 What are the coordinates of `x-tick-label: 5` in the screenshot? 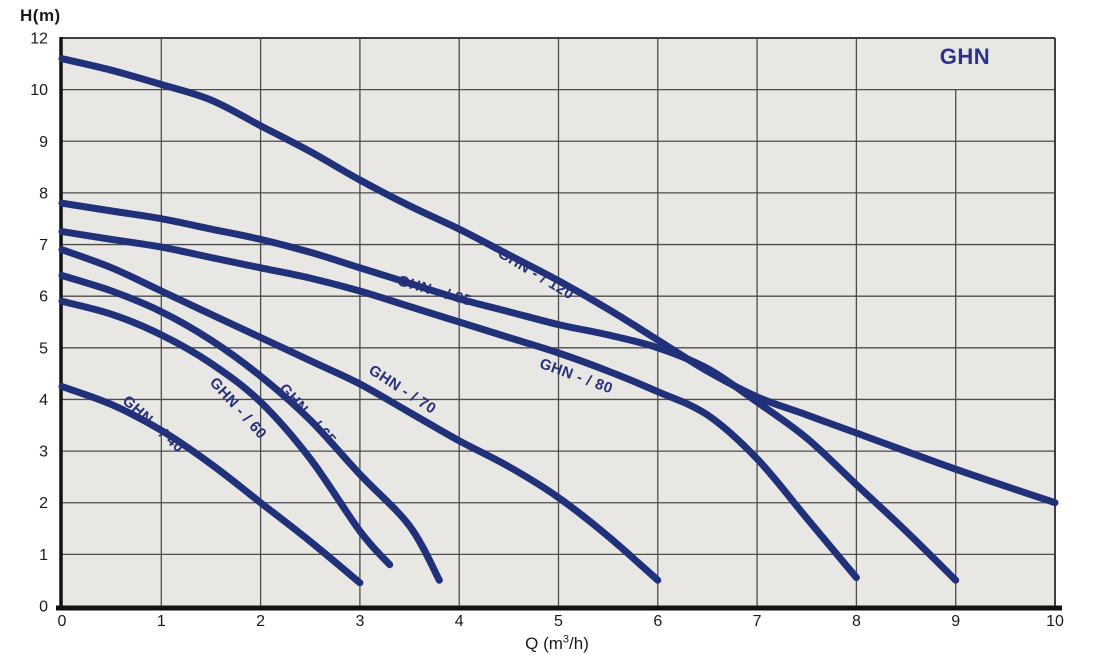 It's located at (558, 621).